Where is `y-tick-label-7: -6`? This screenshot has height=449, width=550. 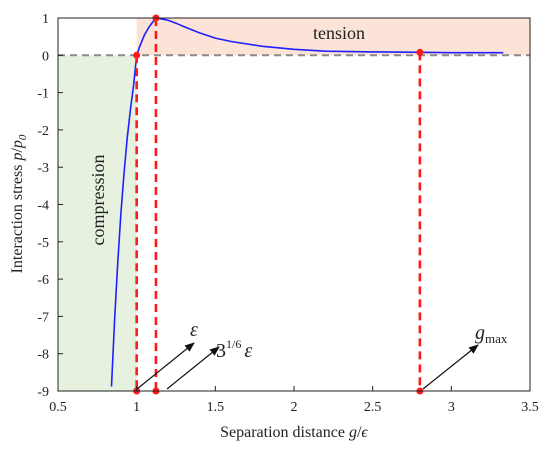
y-tick-label-7: -6 is located at coordinates (43, 280).